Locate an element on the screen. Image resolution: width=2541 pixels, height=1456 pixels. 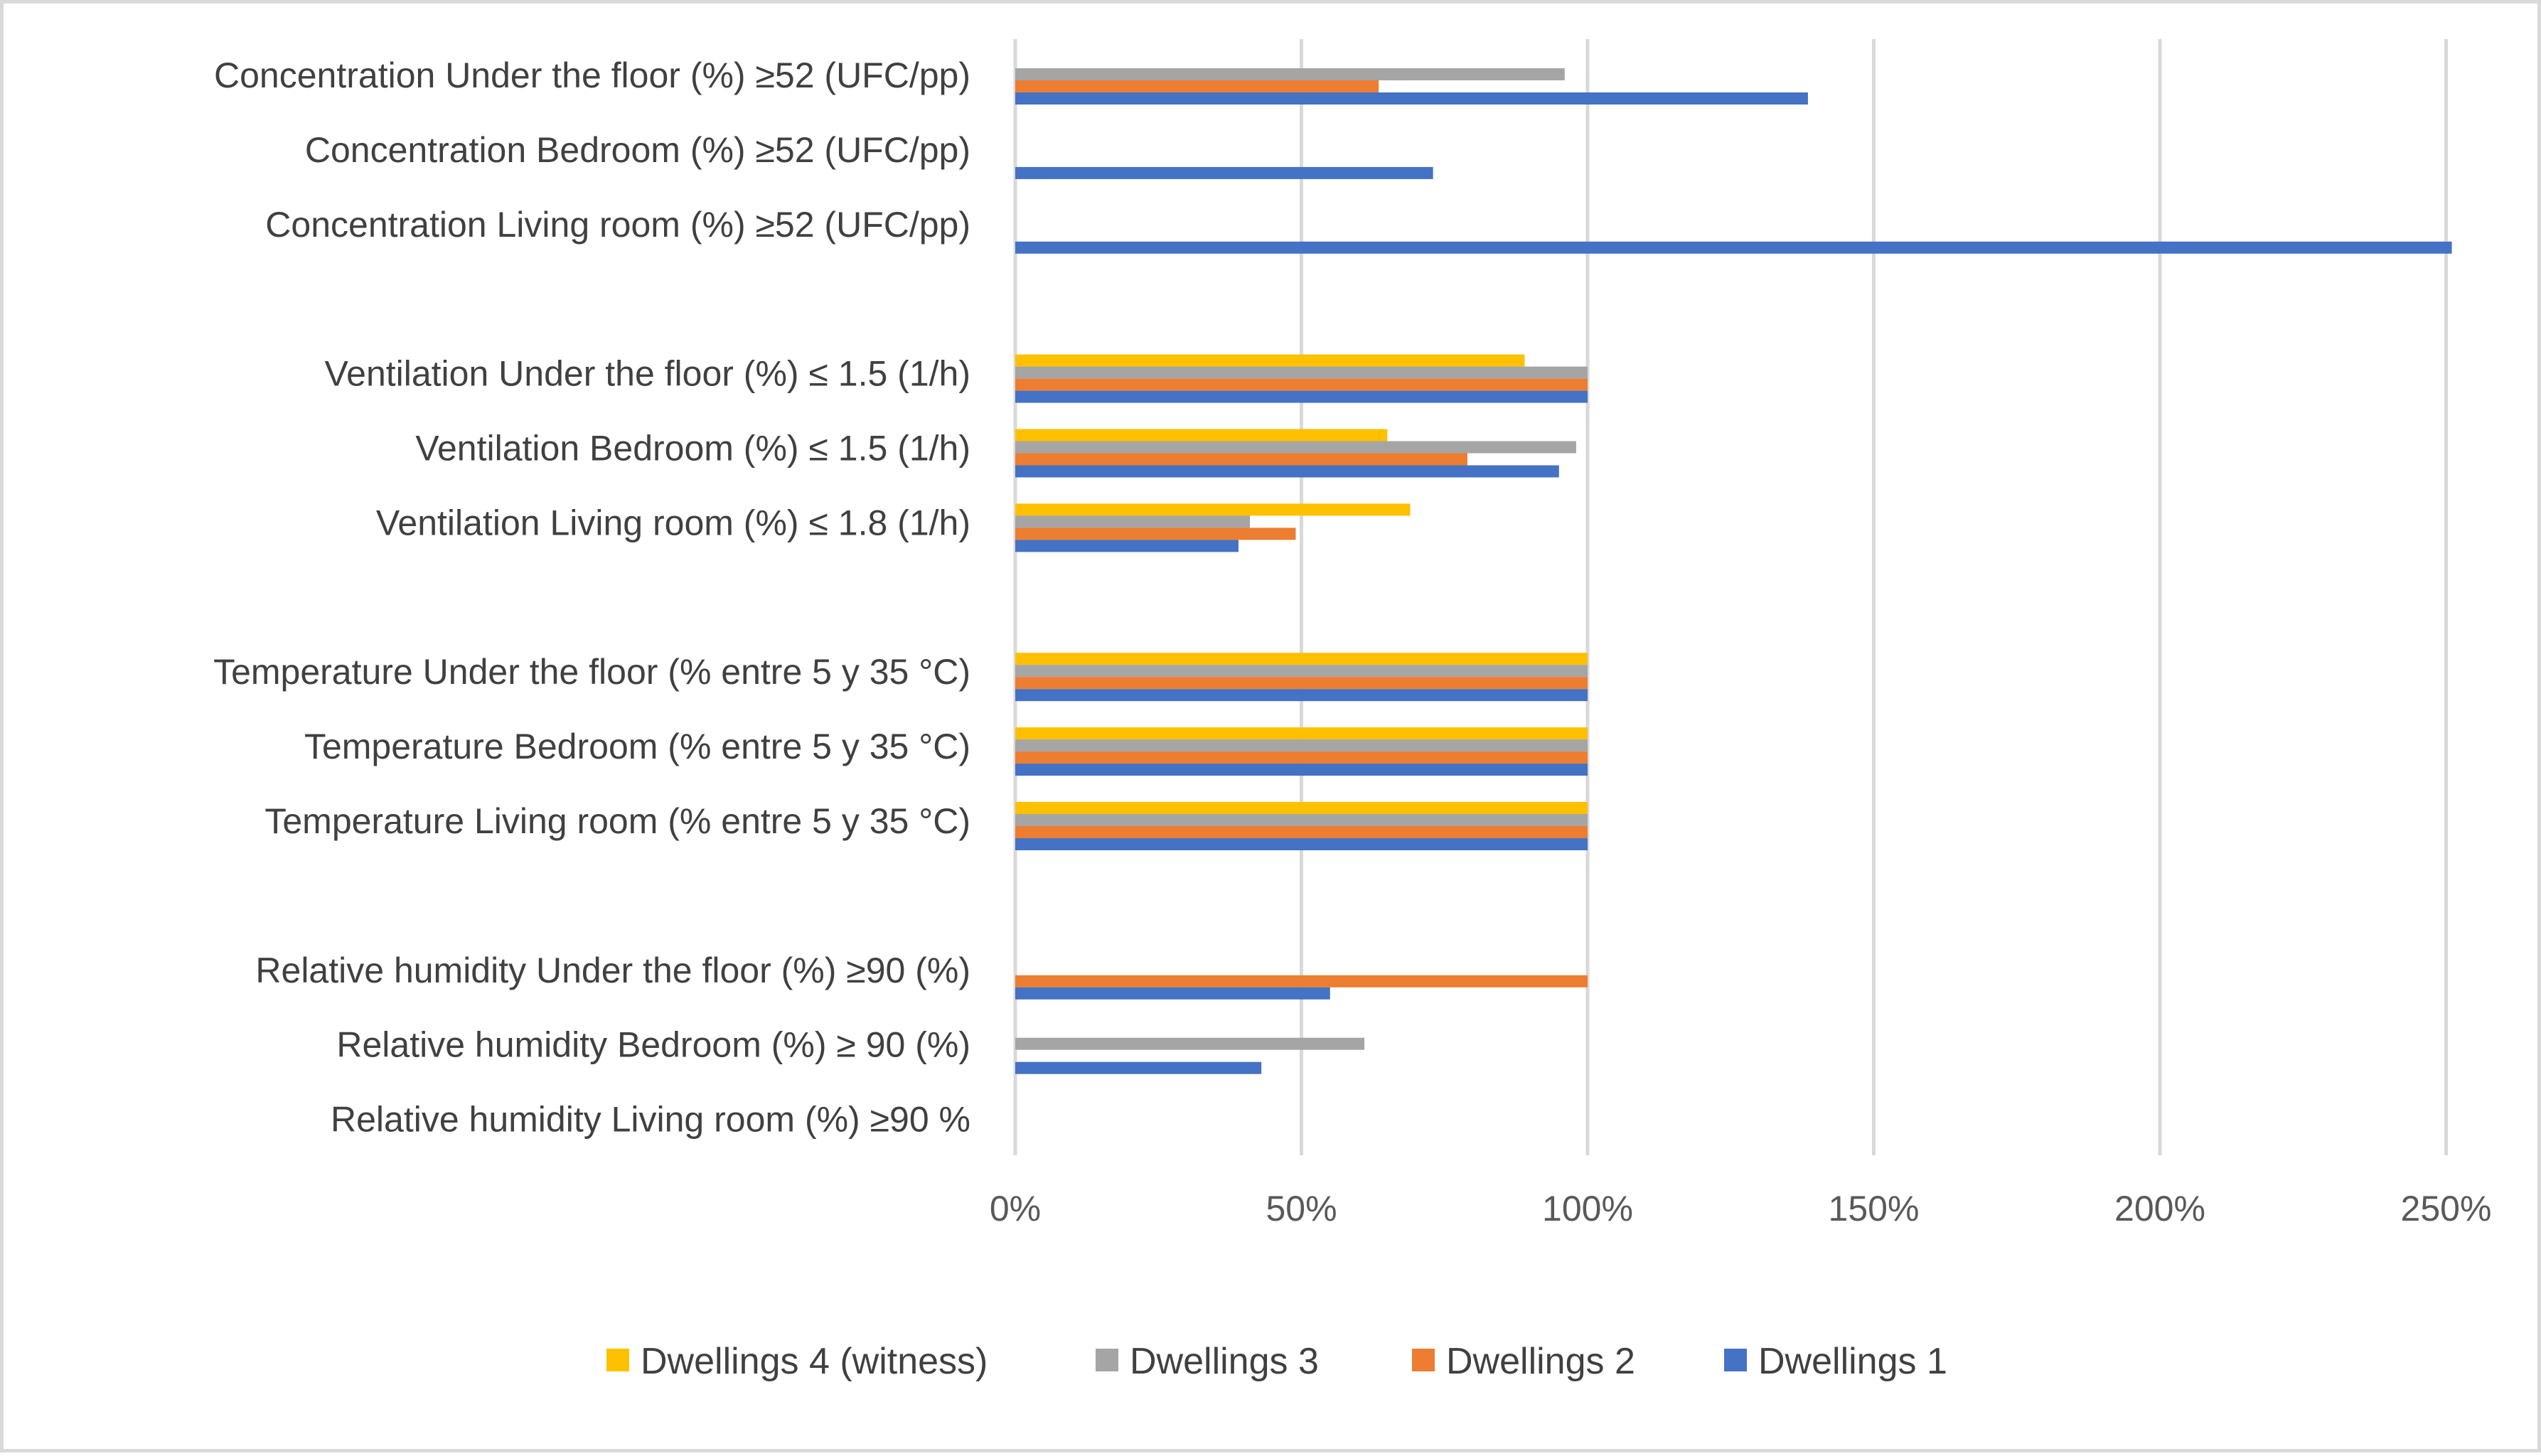
legend-label: Dwellings 4 (witness) is located at coordinates (815, 1362).